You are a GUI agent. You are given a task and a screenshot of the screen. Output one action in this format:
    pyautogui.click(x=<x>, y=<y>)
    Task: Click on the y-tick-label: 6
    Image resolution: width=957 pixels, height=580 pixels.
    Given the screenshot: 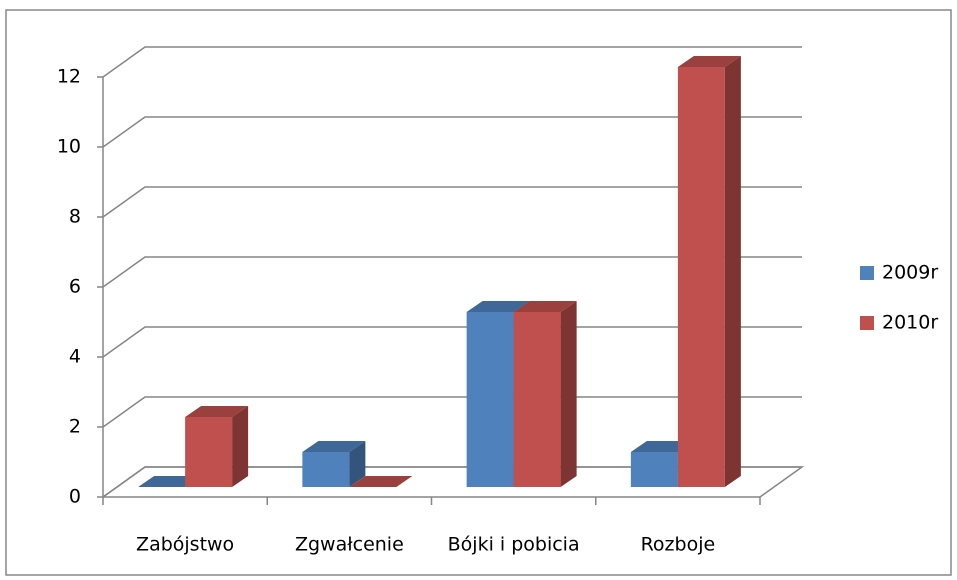 What is the action you would take?
    pyautogui.click(x=75, y=287)
    